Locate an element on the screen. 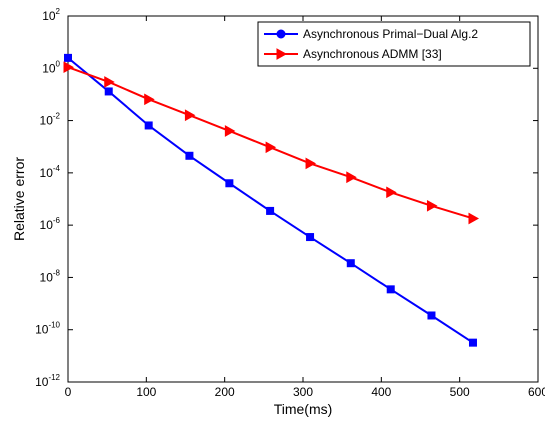 The image size is (545, 422). legend-marker-admm is located at coordinates (282, 54).